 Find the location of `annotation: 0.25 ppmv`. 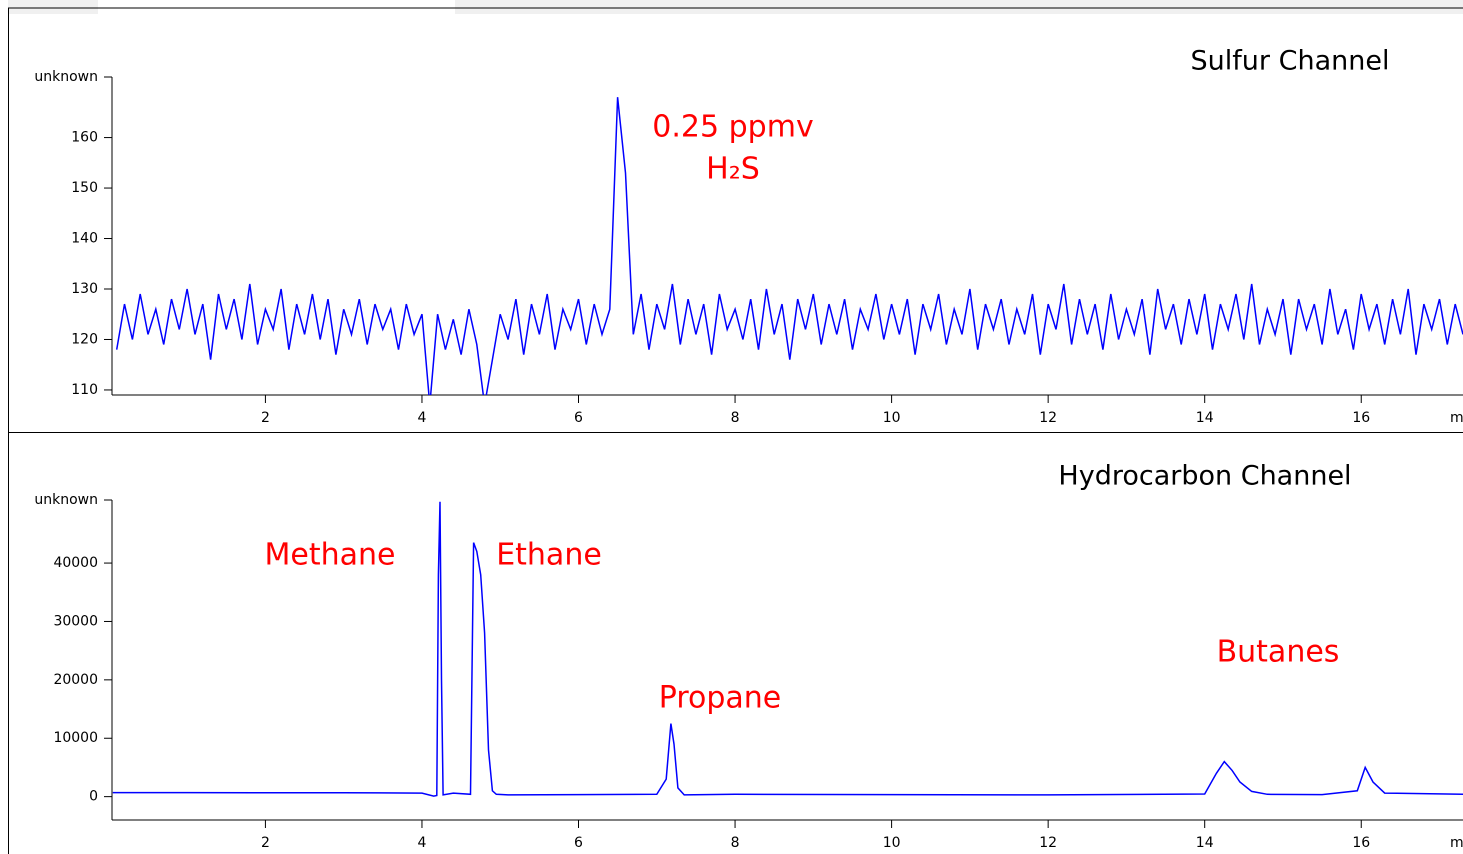

annotation: 0.25 ppmv is located at coordinates (732, 127).